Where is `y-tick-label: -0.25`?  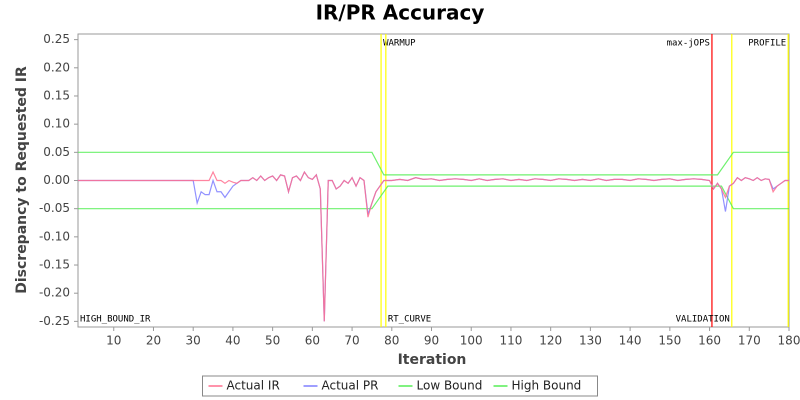 y-tick-label: -0.25 is located at coordinates (54, 321).